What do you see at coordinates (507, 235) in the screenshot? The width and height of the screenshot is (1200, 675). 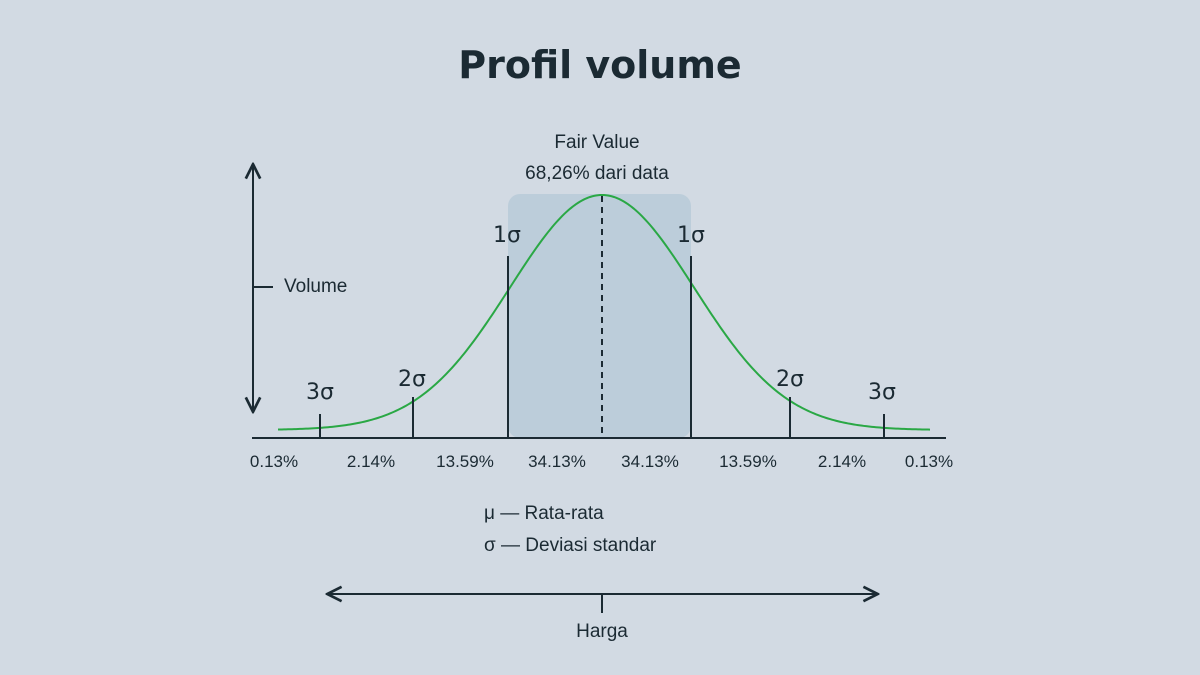 I see `sigma-label-left-1: 1σ` at bounding box center [507, 235].